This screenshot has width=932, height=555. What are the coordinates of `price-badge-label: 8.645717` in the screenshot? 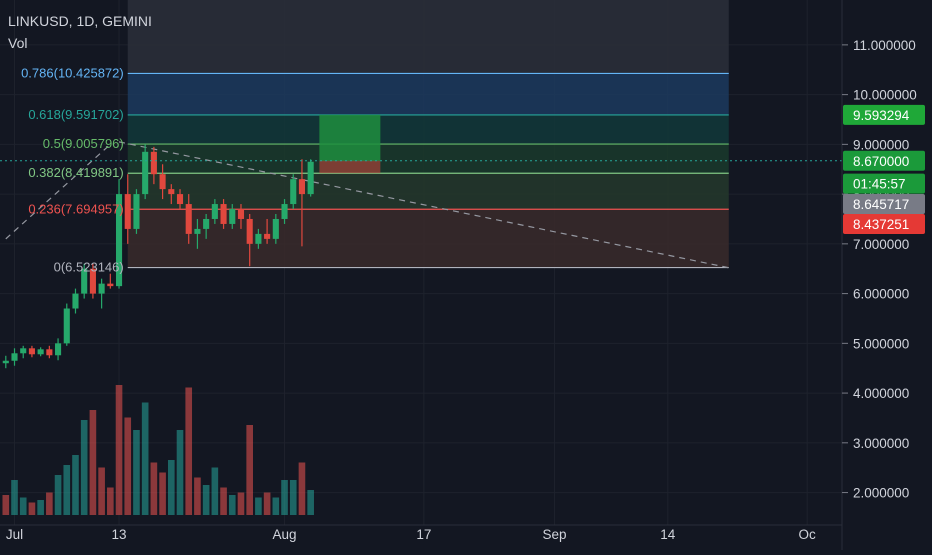 It's located at (881, 204).